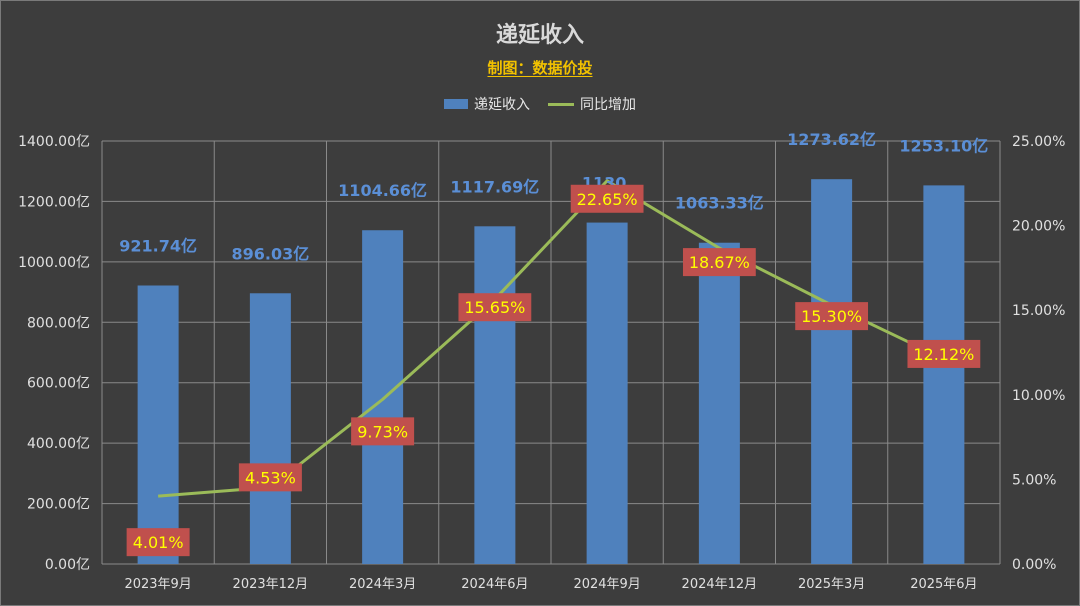 Image resolution: width=1080 pixels, height=606 pixels. Describe the element at coordinates (1038, 142) in the screenshot. I see `y-right-tick-label: 25.00%` at that location.